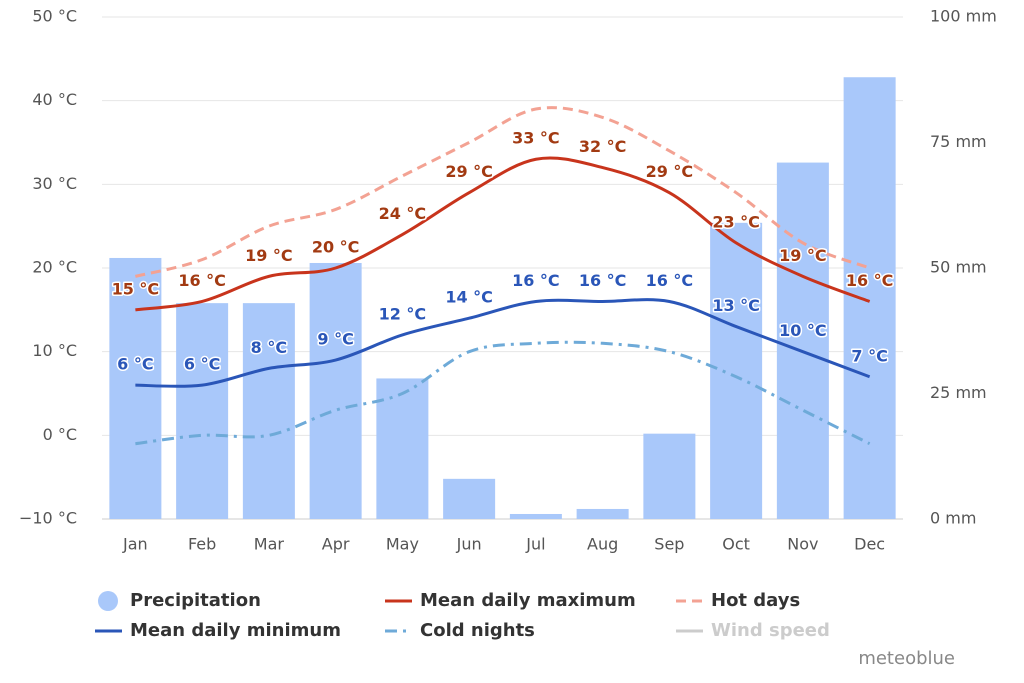 This screenshot has width=1024, height=683. What do you see at coordinates (958, 267) in the screenshot?
I see `y2-tick-label: 50 mm` at bounding box center [958, 267].